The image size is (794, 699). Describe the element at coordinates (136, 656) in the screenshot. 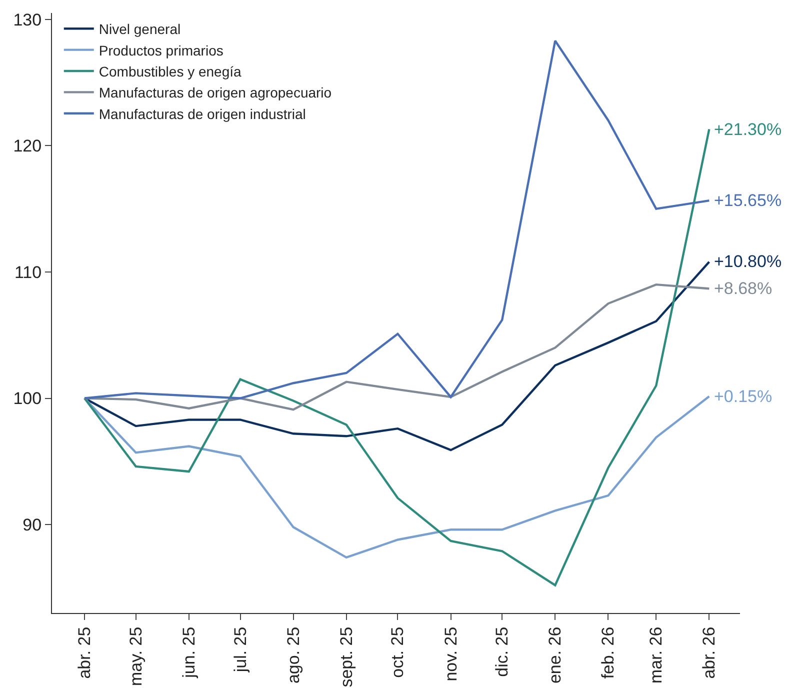

I see `x-tick-label: may. 25` at that location.